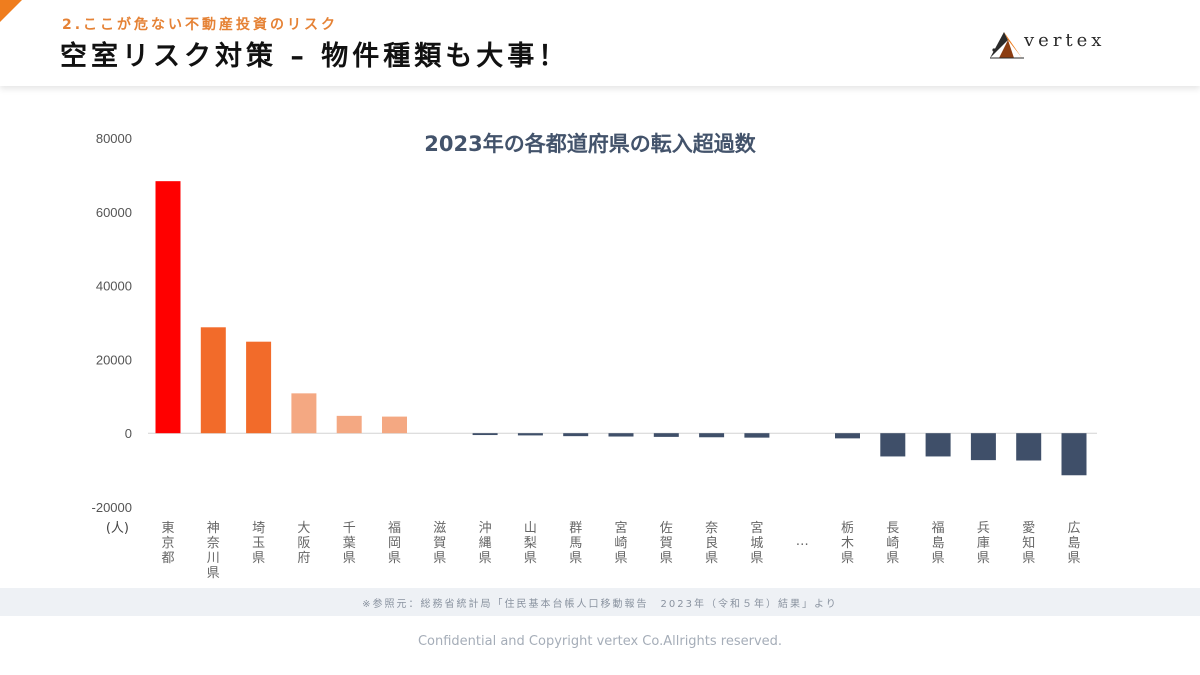  I want to click on section-subtitle: 2.ここが危ない不動産投資のリスク, so click(200, 25).